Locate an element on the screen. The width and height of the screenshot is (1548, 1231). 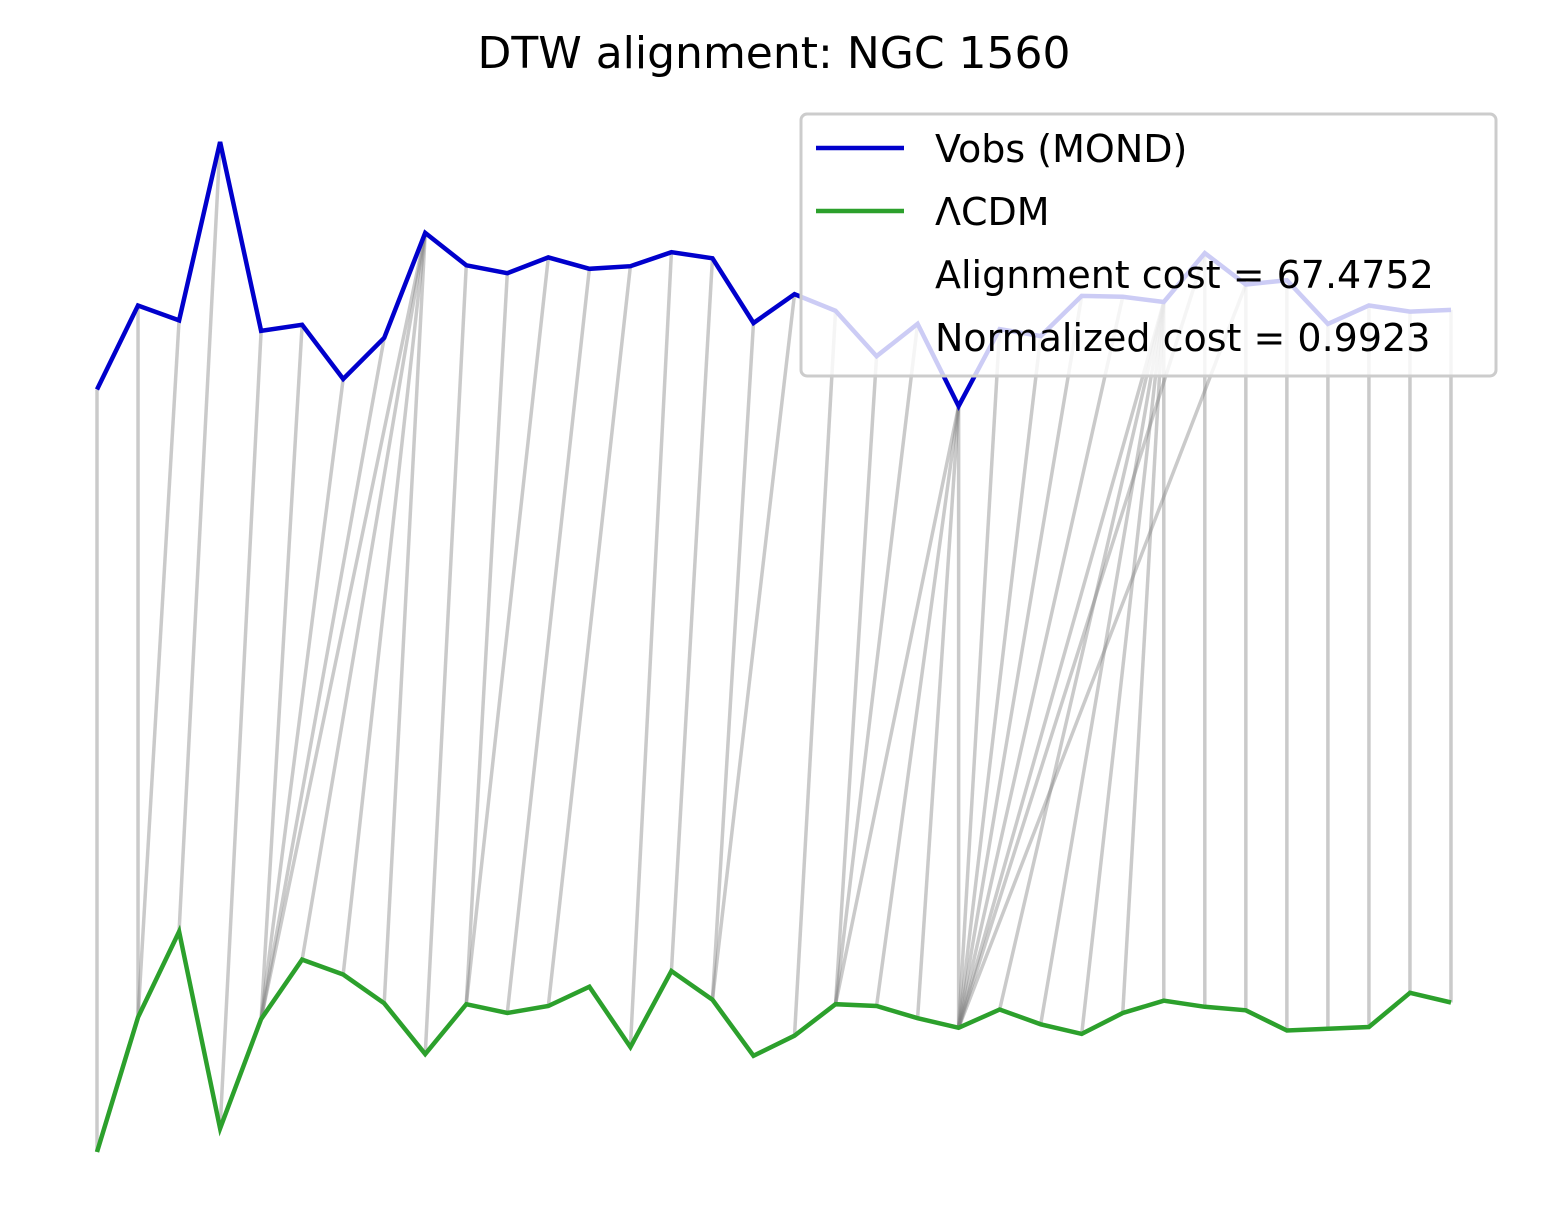
legend-frame is located at coordinates (1148, 245).